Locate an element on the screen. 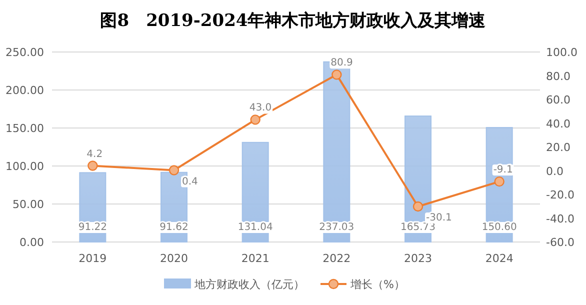 Image resolution: width=586 pixels, height=305 pixels. y-tick-label: 150.00 is located at coordinates (25, 128).